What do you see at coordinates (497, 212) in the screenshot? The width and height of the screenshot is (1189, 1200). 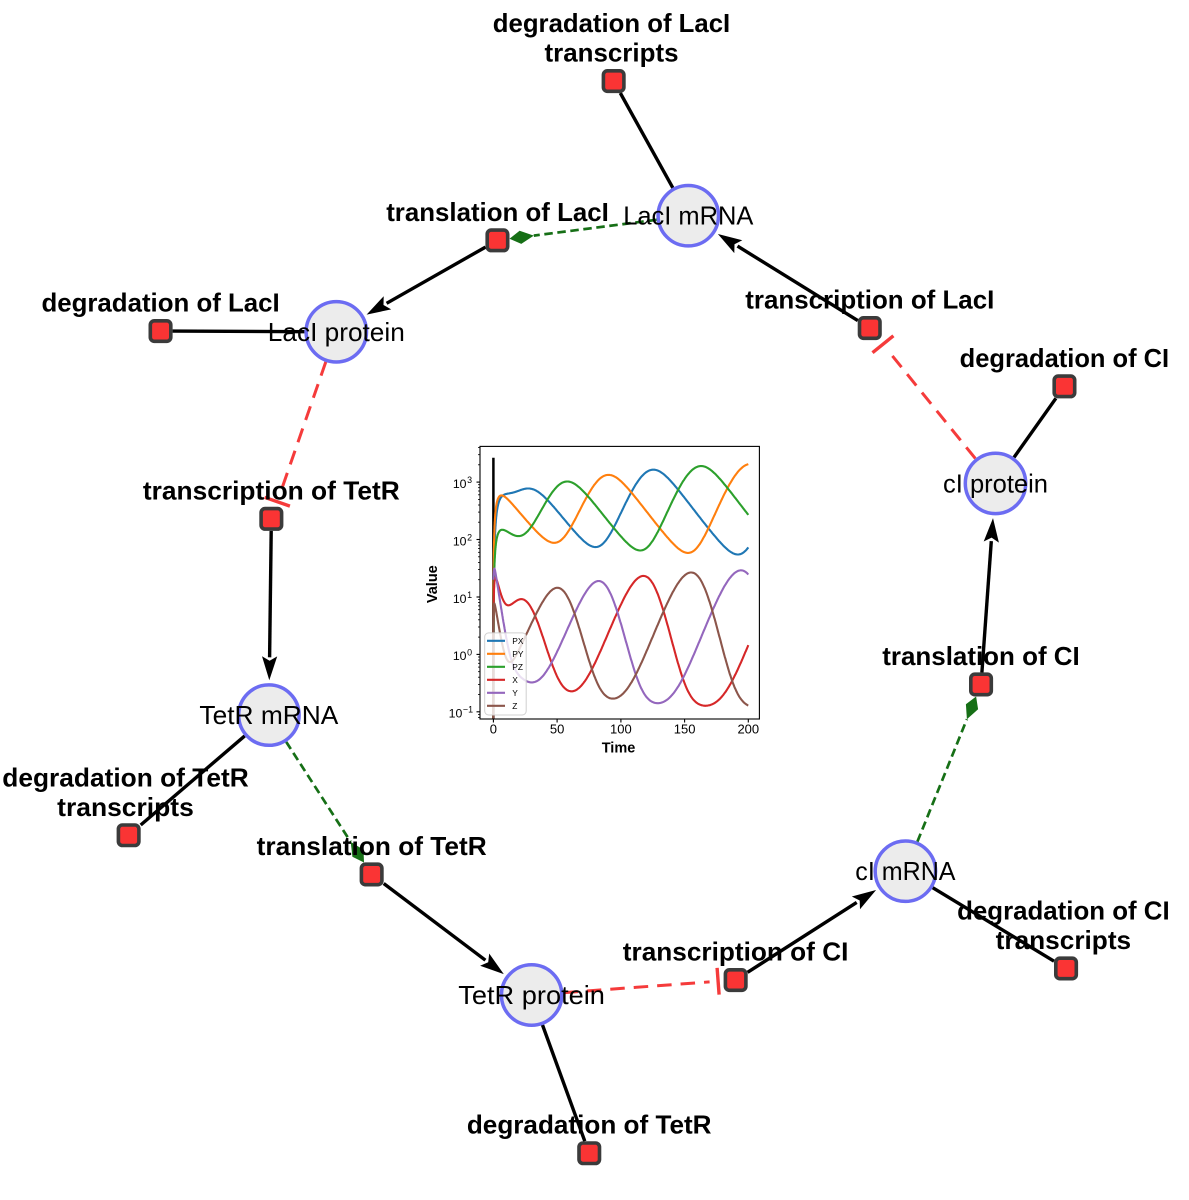 I see `svg-text: translation of LacI` at bounding box center [497, 212].